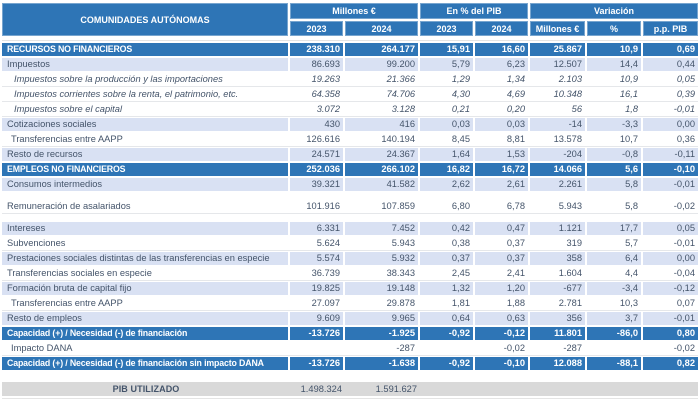 The width and height of the screenshot is (700, 402). I want to click on col-header-millones-2024: 2024, so click(381, 28).